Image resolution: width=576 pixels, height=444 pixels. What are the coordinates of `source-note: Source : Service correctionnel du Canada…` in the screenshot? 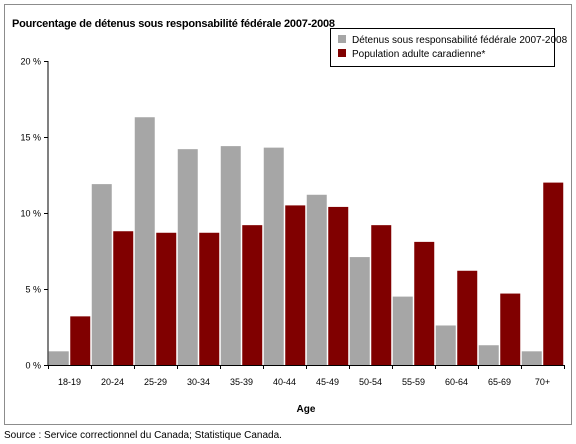 It's located at (143, 435).